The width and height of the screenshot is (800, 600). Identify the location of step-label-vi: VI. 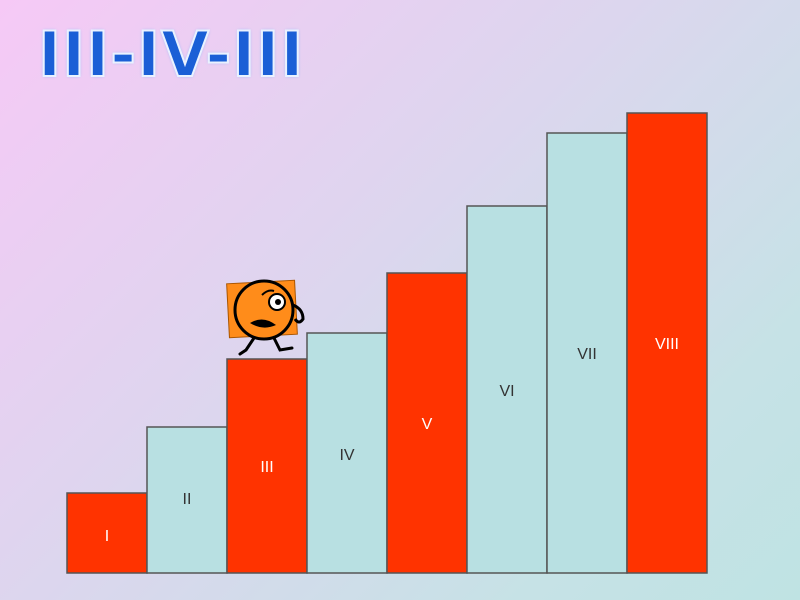
(506, 391).